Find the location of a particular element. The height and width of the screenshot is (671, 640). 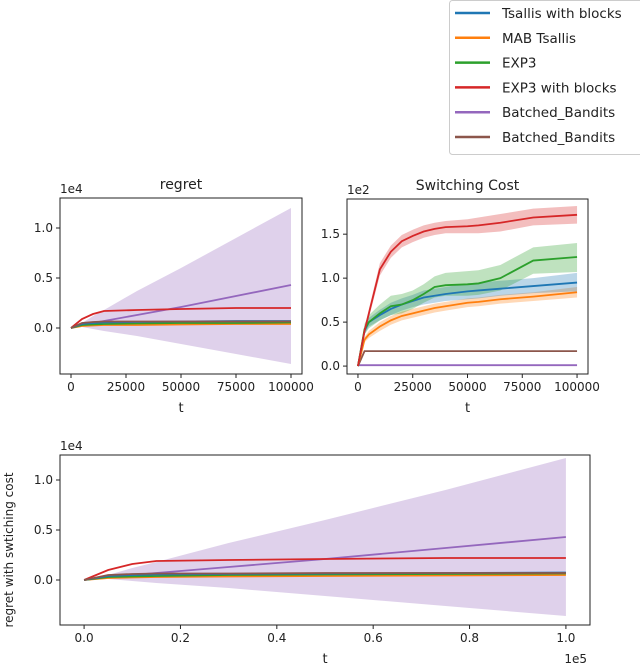

legend-frame is located at coordinates (544, 77).